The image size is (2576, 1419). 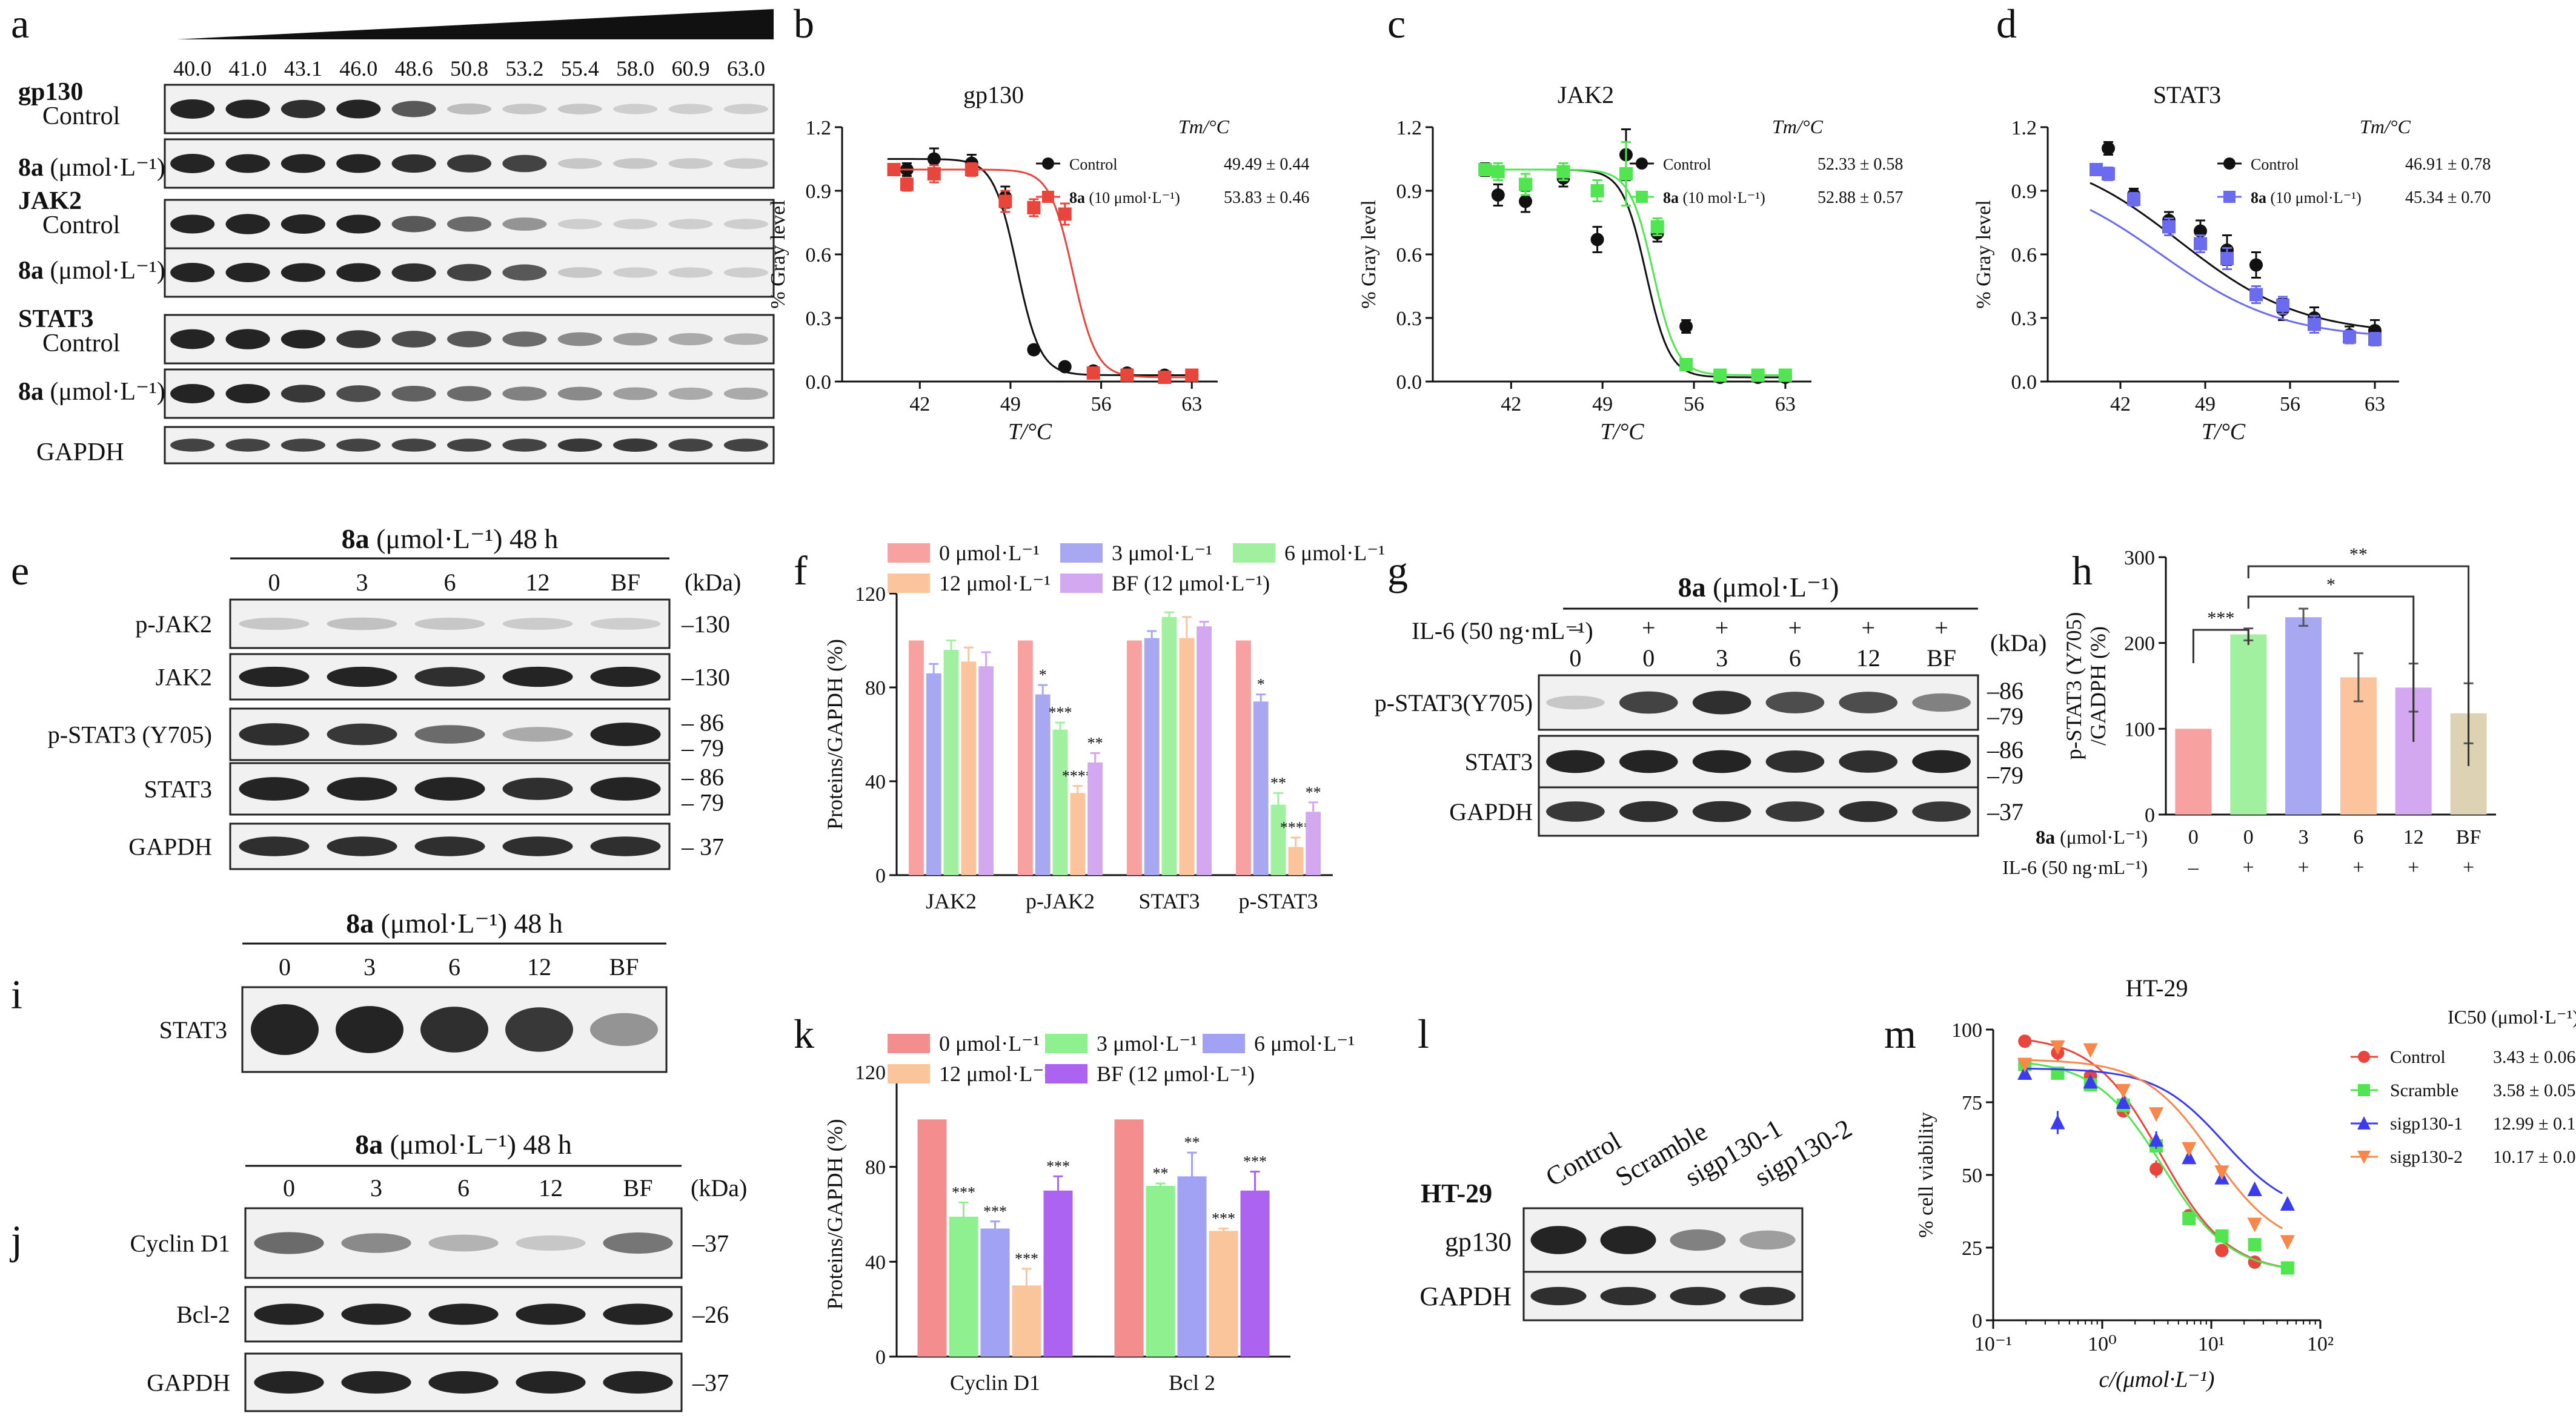 What do you see at coordinates (2005, 811) in the screenshot?
I see `mw-label: –37` at bounding box center [2005, 811].